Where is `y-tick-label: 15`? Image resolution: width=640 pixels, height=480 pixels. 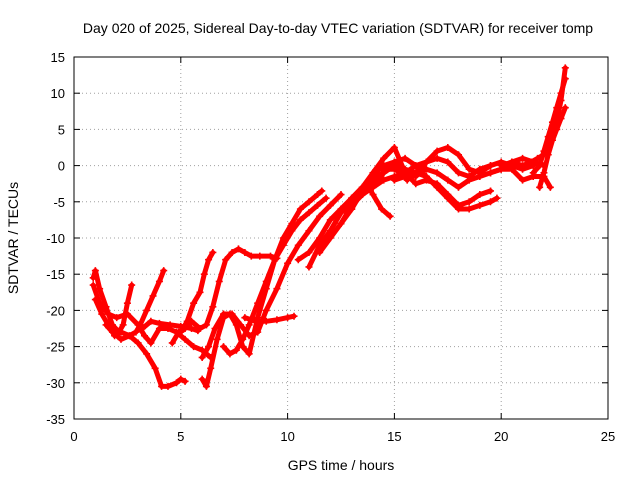 y-tick-label: 15 is located at coordinates (58, 57).